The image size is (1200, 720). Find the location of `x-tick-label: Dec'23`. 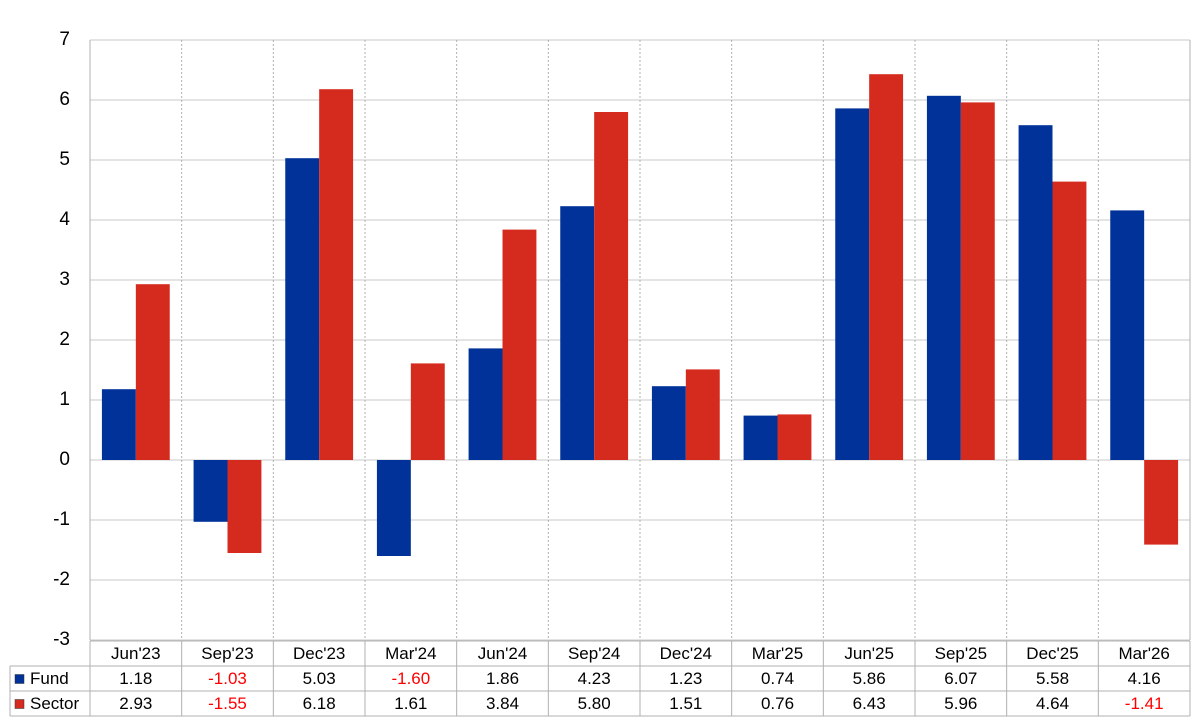

x-tick-label: Dec'23 is located at coordinates (319, 653).